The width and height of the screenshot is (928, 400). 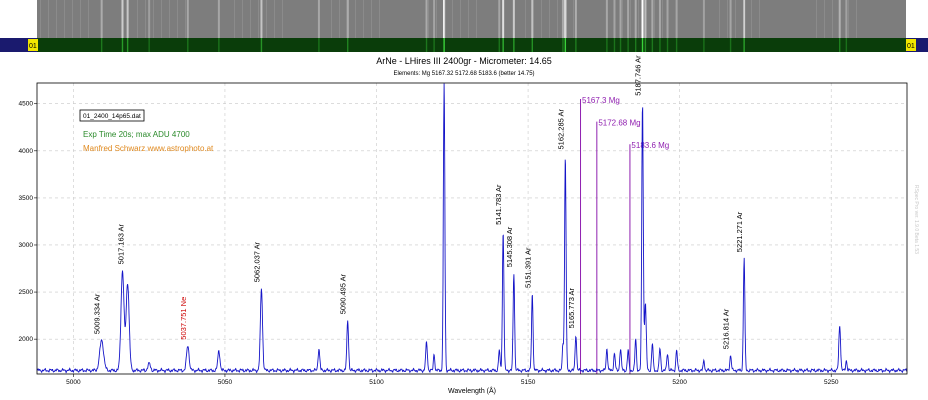 I want to click on exposure-note: Exp Time 20s; max ADU 4700, so click(x=136, y=134).